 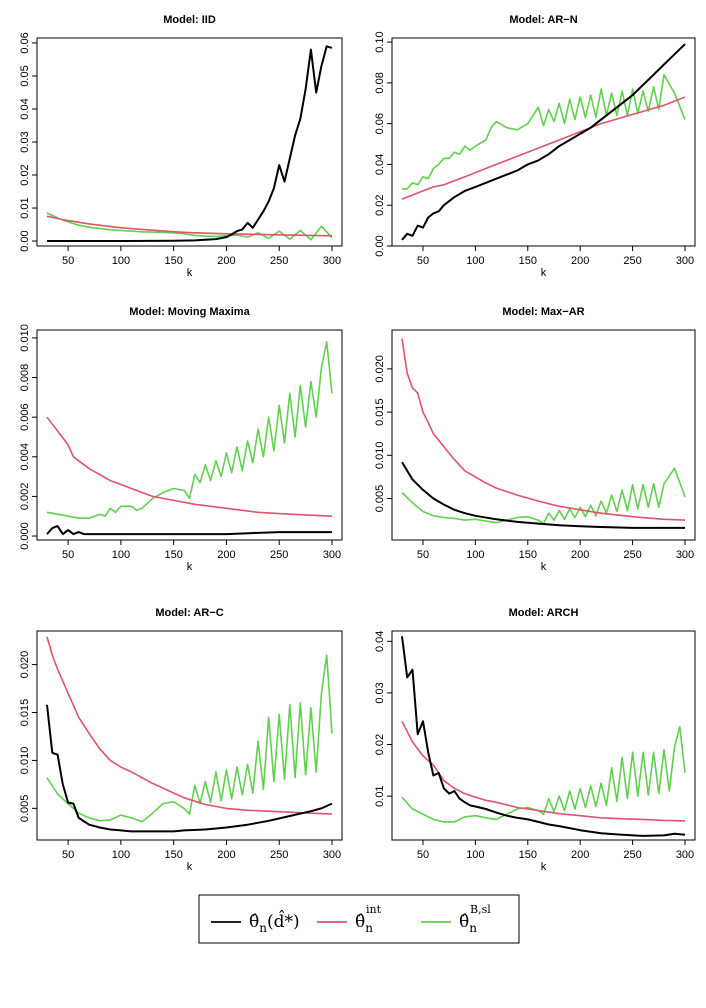 What do you see at coordinates (189, 312) in the screenshot?
I see `panel-title: Model: Moving Maxima` at bounding box center [189, 312].